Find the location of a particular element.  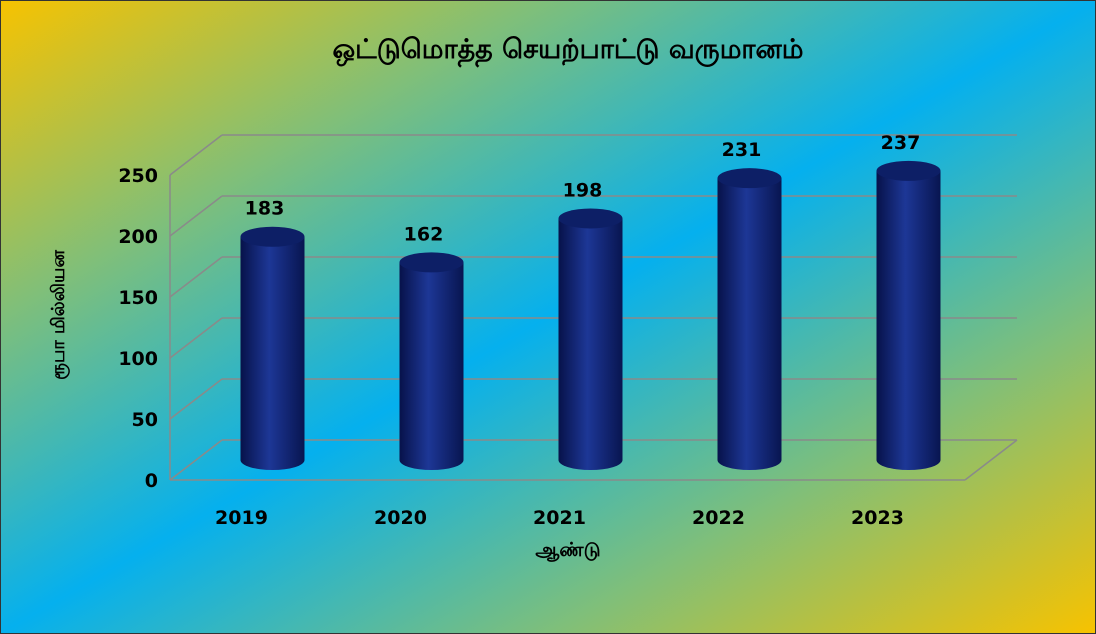

value-label: 198 is located at coordinates (583, 190).